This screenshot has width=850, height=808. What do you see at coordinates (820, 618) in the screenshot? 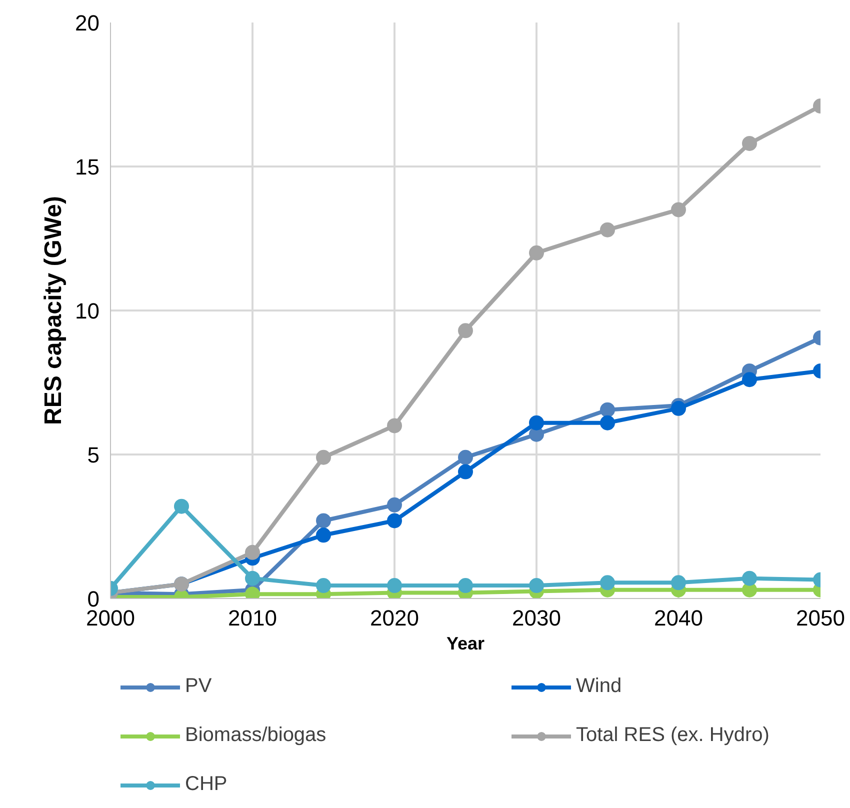
I see `x-tick-label: 2050` at bounding box center [820, 618].